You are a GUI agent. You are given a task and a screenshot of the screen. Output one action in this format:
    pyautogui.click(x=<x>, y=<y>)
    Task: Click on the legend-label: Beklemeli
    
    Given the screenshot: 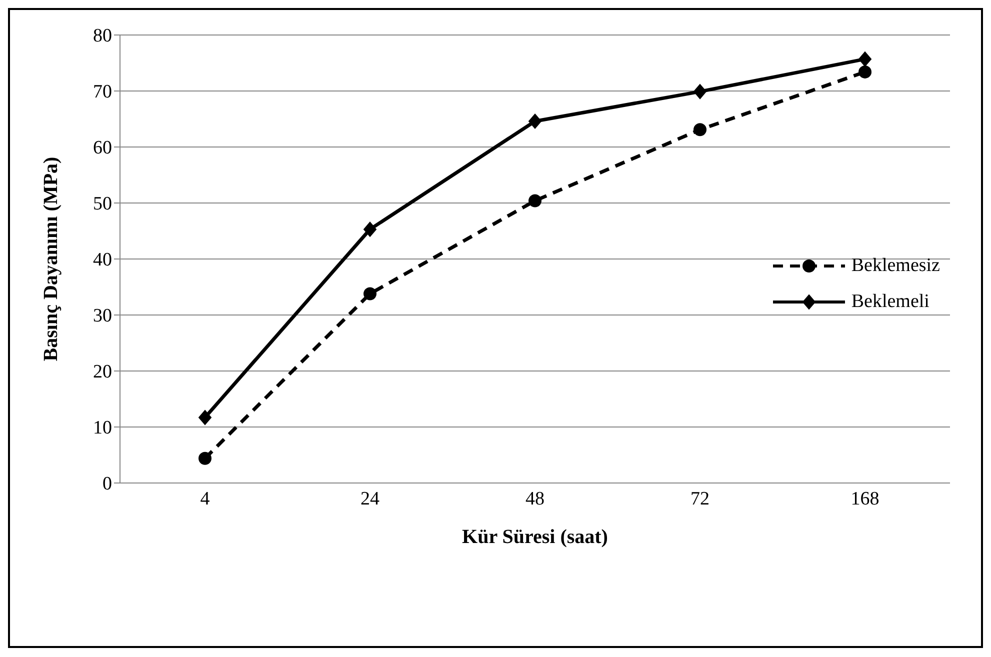 What is the action you would take?
    pyautogui.click(x=890, y=302)
    